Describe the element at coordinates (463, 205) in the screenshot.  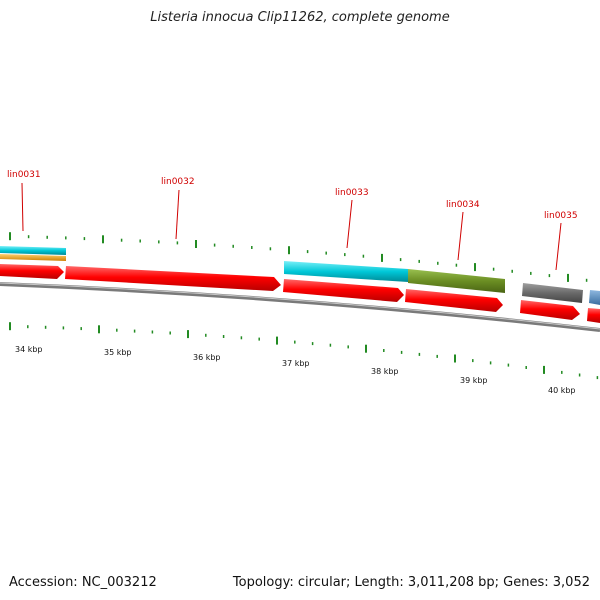
I see `gene-label-lin0034: lin0034` at that location.